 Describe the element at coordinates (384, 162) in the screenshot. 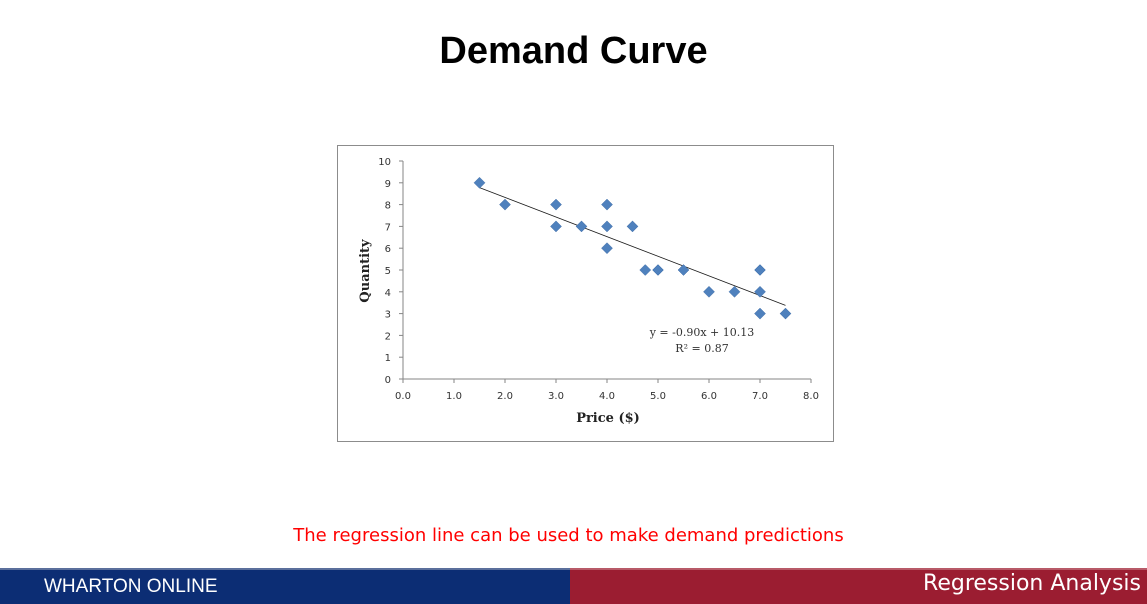

I see `y-tick-label: 10` at that location.